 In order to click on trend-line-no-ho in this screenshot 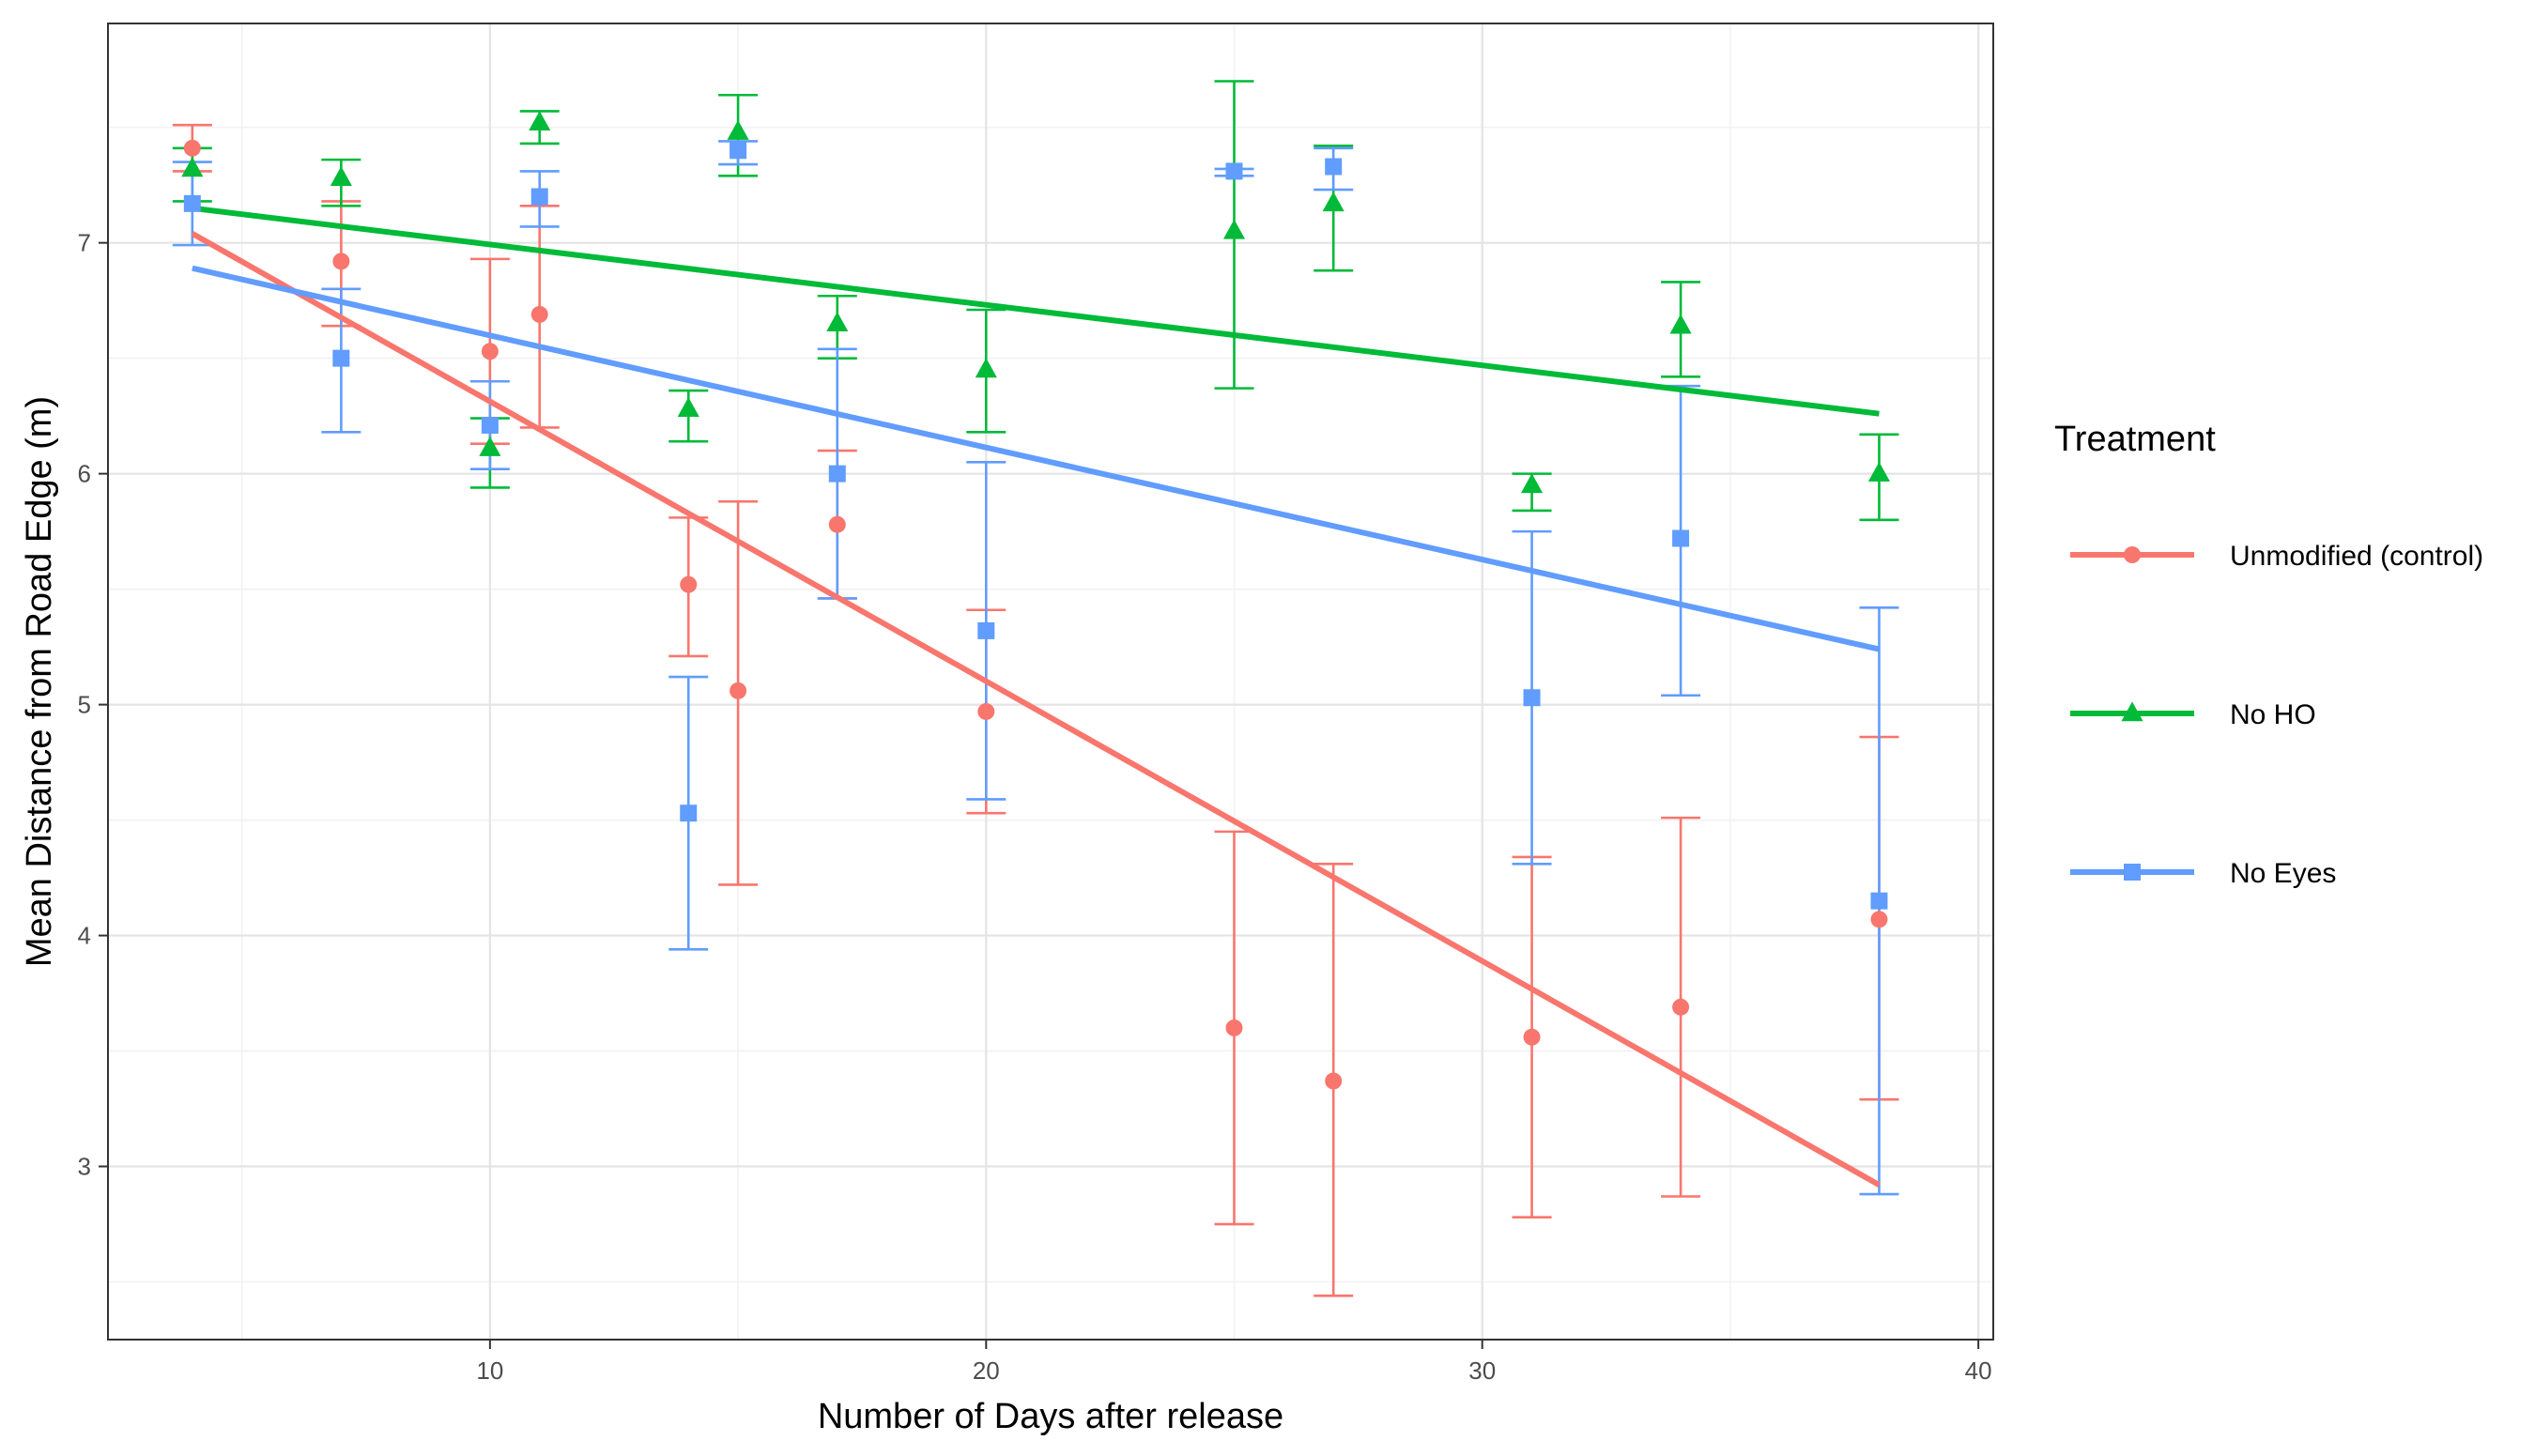, I will do `click(1036, 311)`.